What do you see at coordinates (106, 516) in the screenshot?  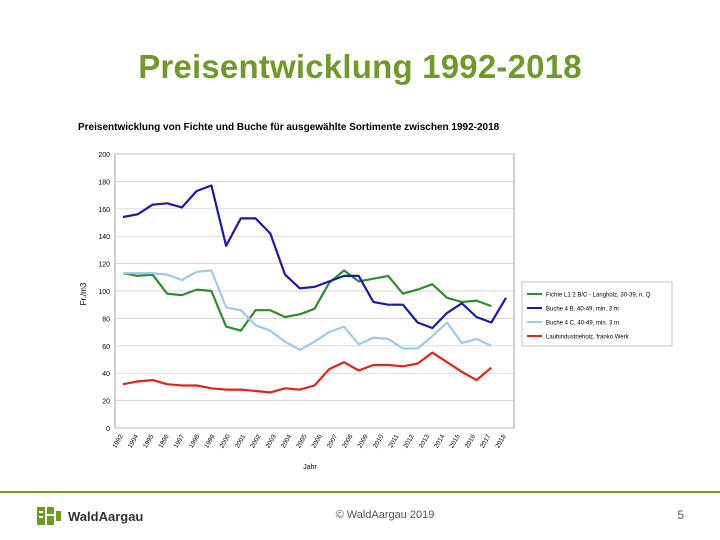 I see `logo-text: WaldAargau` at bounding box center [106, 516].